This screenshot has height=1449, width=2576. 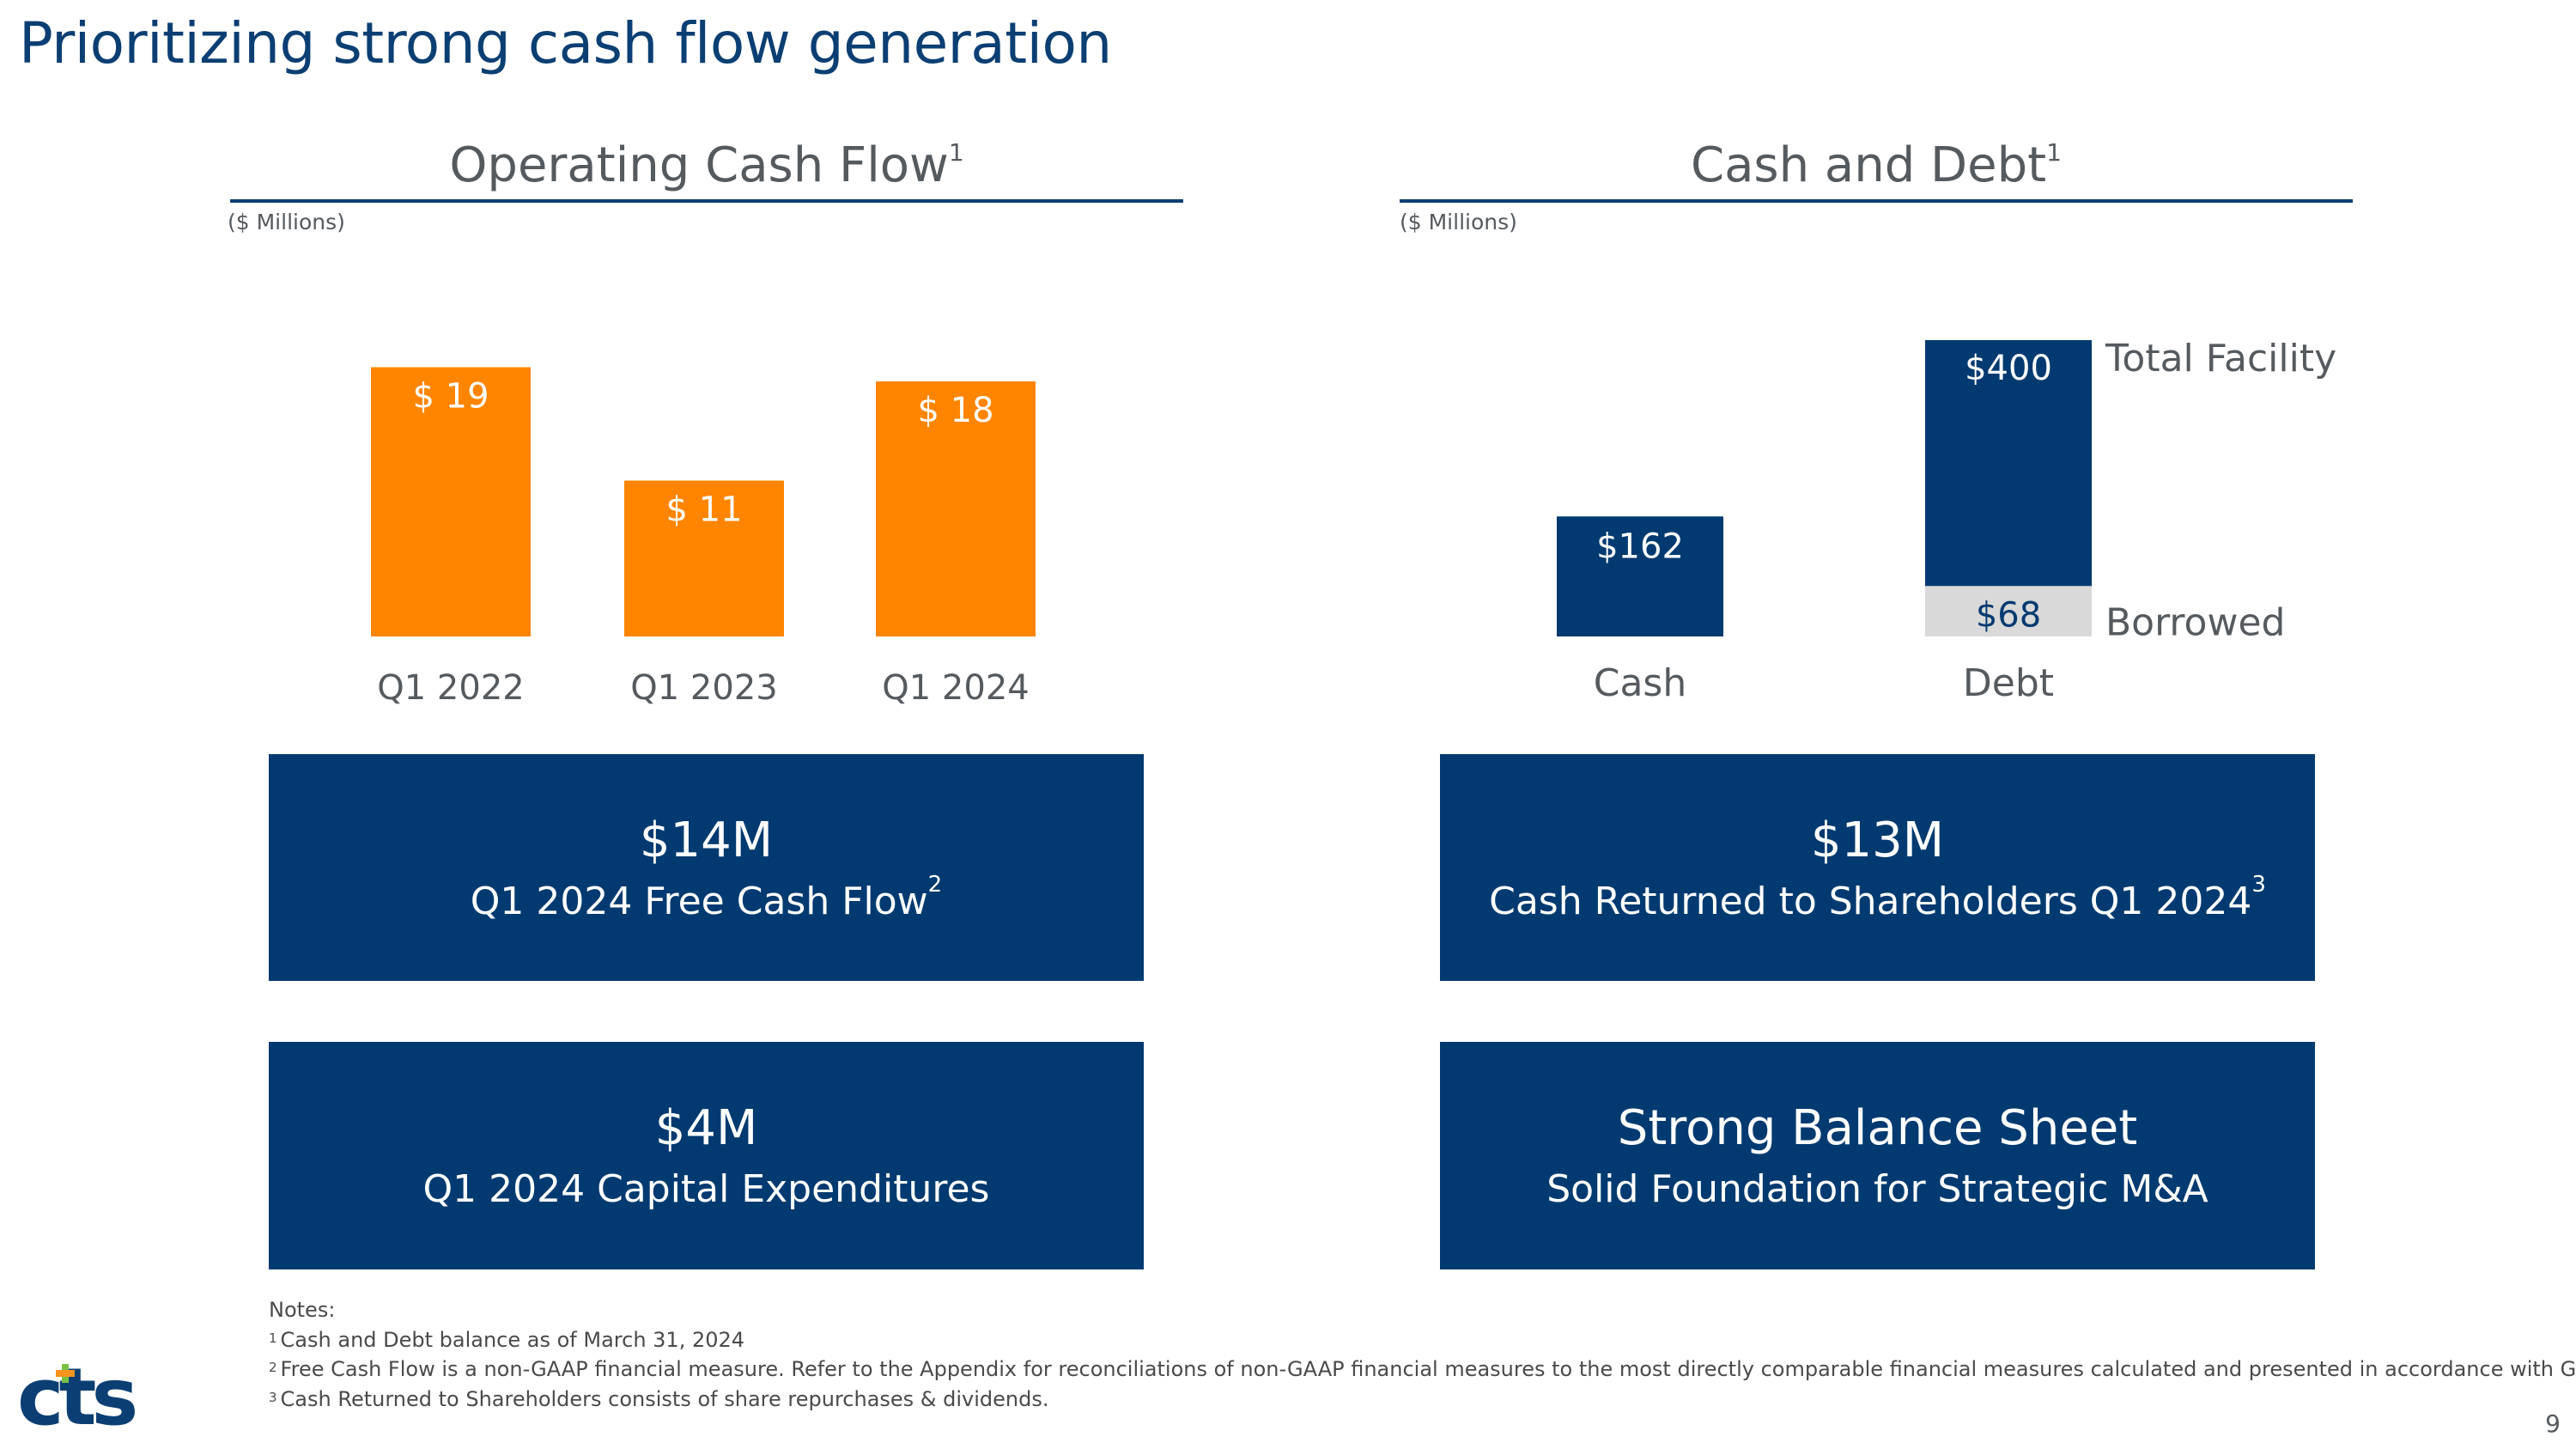 I want to click on ocf-chart: $ 19 Q1 2022 $ 11 Q1 2023 $ 18 Q1 2024, so click(x=704, y=537).